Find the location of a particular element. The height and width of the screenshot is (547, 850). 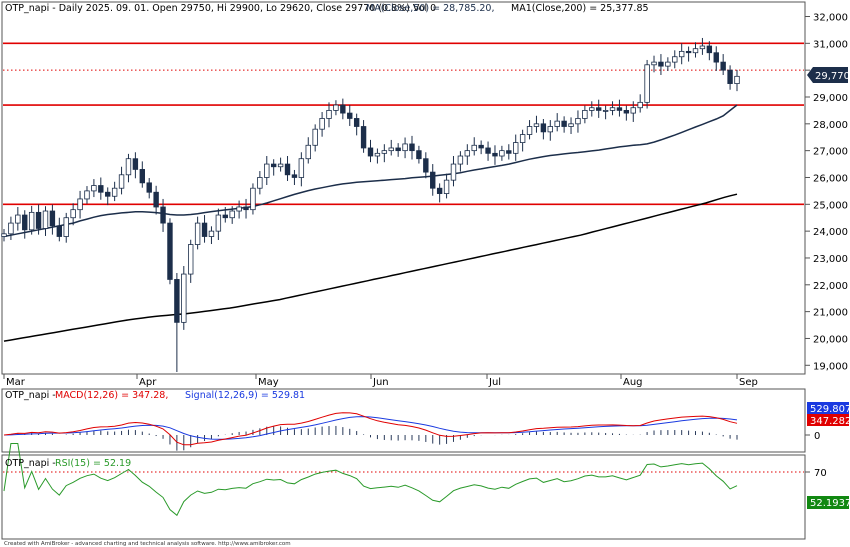

svg-text: 52.1937 is located at coordinates (830, 503).